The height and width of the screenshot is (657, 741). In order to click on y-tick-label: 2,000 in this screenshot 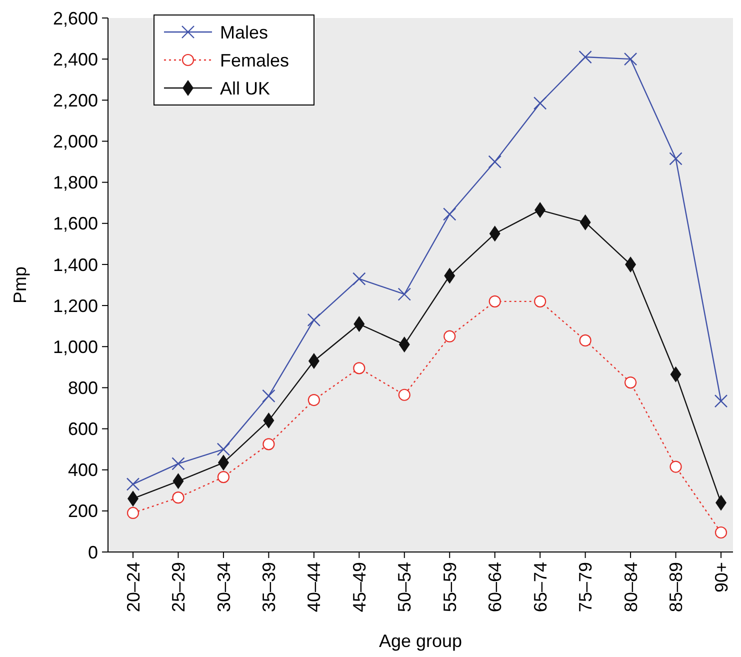, I will do `click(75, 142)`.